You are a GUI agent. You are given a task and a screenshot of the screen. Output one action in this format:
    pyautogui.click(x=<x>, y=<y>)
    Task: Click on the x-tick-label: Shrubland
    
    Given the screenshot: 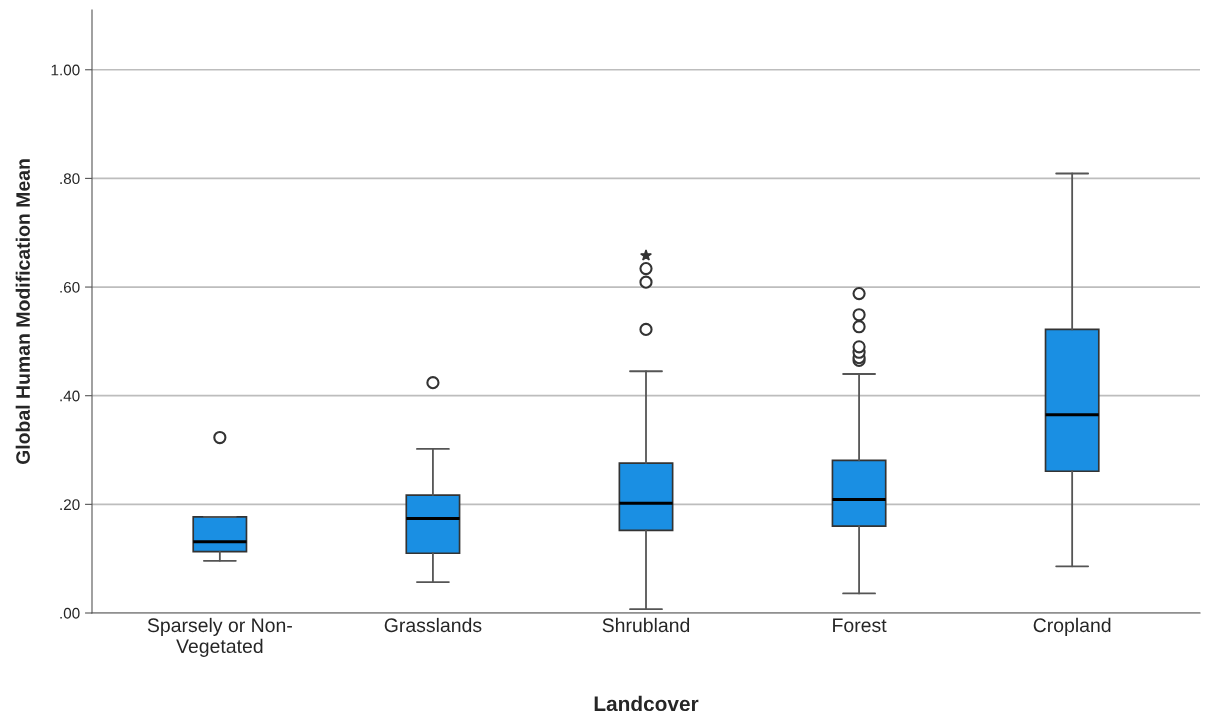 What is the action you would take?
    pyautogui.click(x=646, y=625)
    